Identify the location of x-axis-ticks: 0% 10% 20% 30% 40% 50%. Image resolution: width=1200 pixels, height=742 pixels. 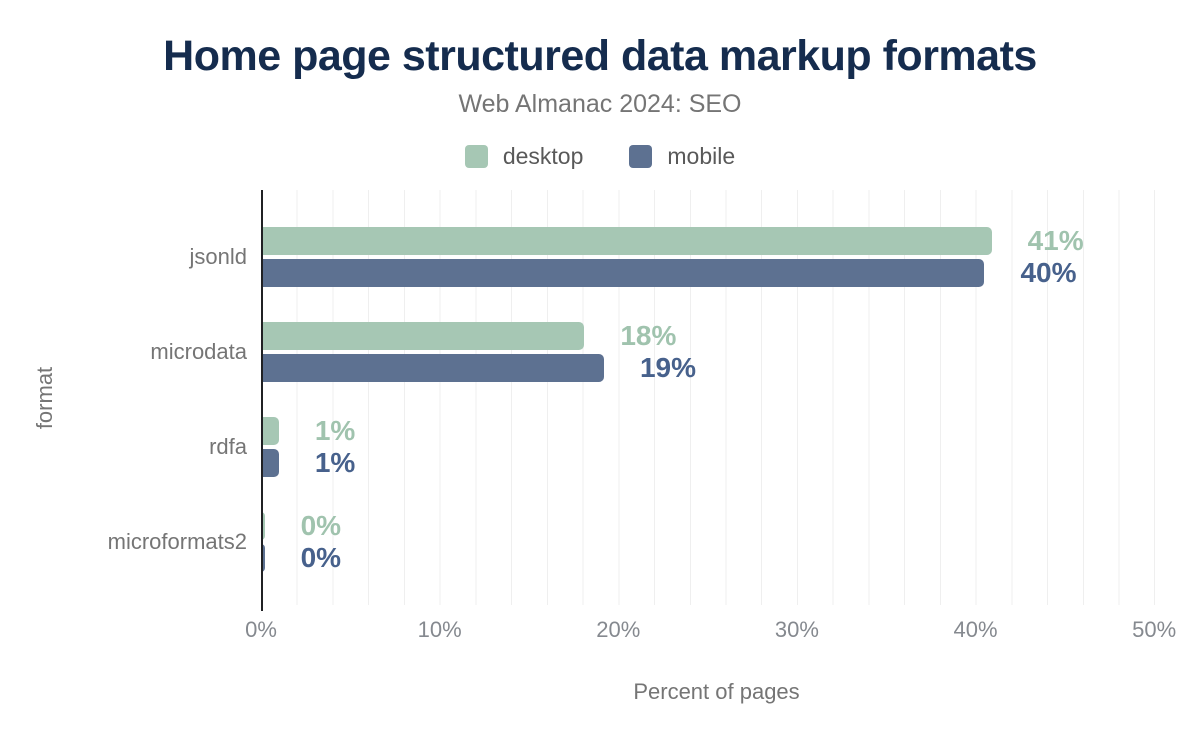
(710, 632).